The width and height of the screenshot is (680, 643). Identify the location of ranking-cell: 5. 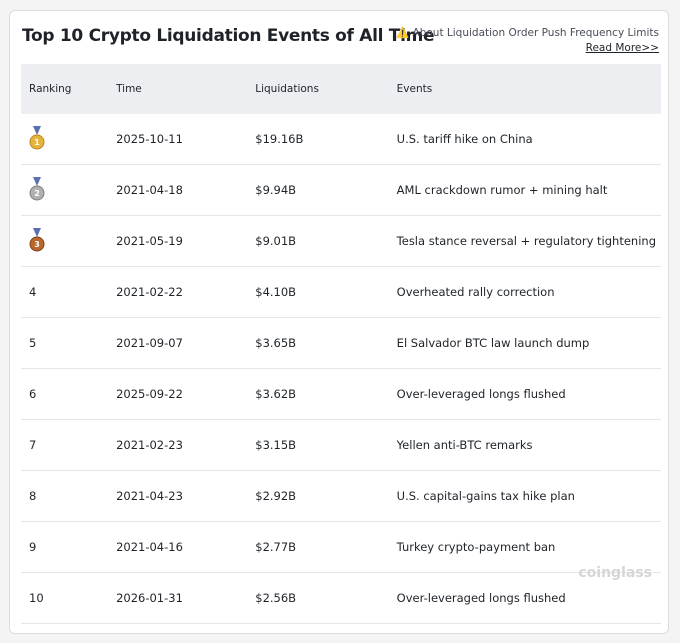
(65, 343).